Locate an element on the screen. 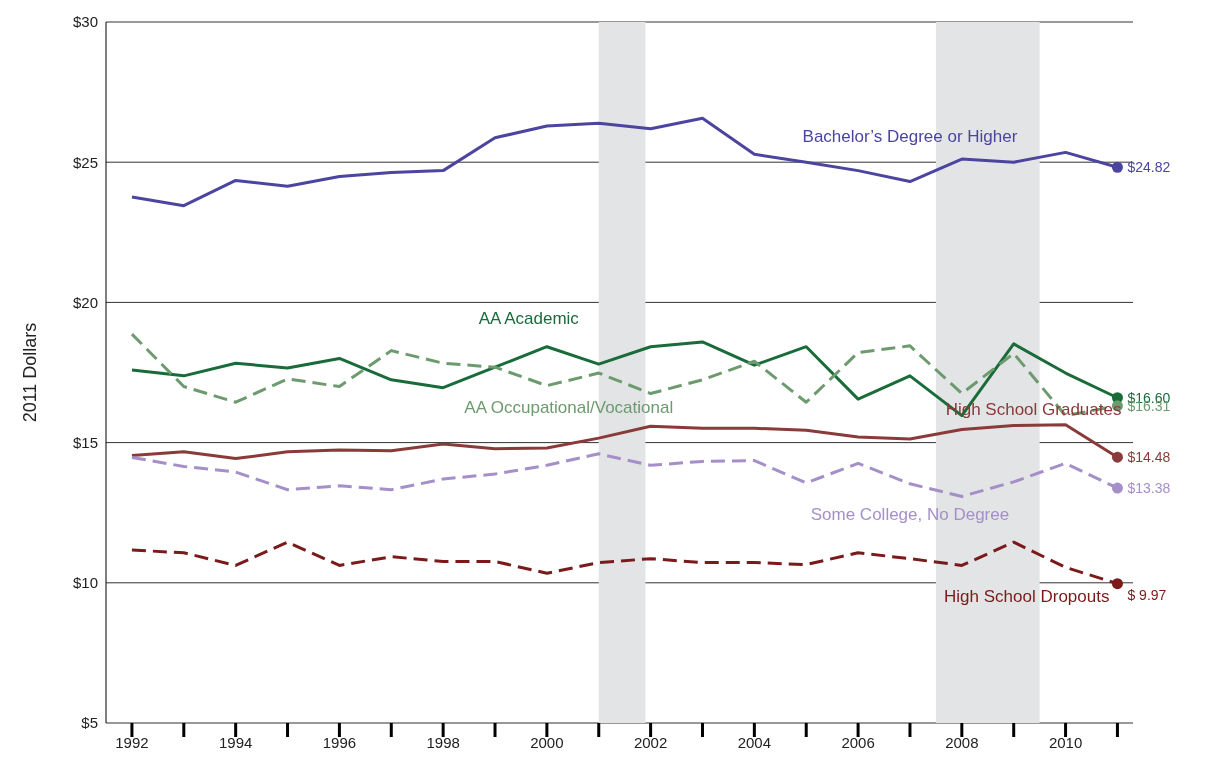 The height and width of the screenshot is (779, 1215). data-label: $ 9.97 is located at coordinates (1147, 594).